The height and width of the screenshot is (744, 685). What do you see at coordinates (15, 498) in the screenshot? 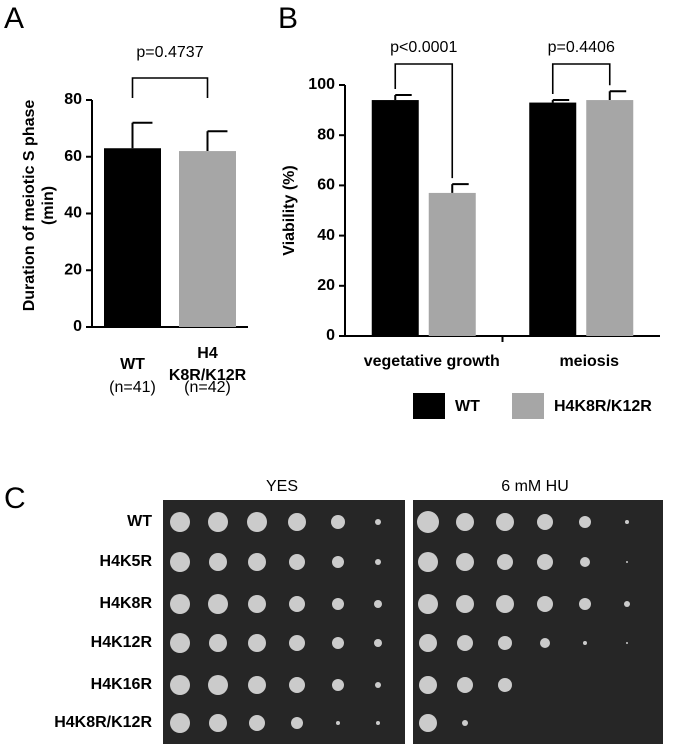
I see `panel-letter: C` at bounding box center [15, 498].